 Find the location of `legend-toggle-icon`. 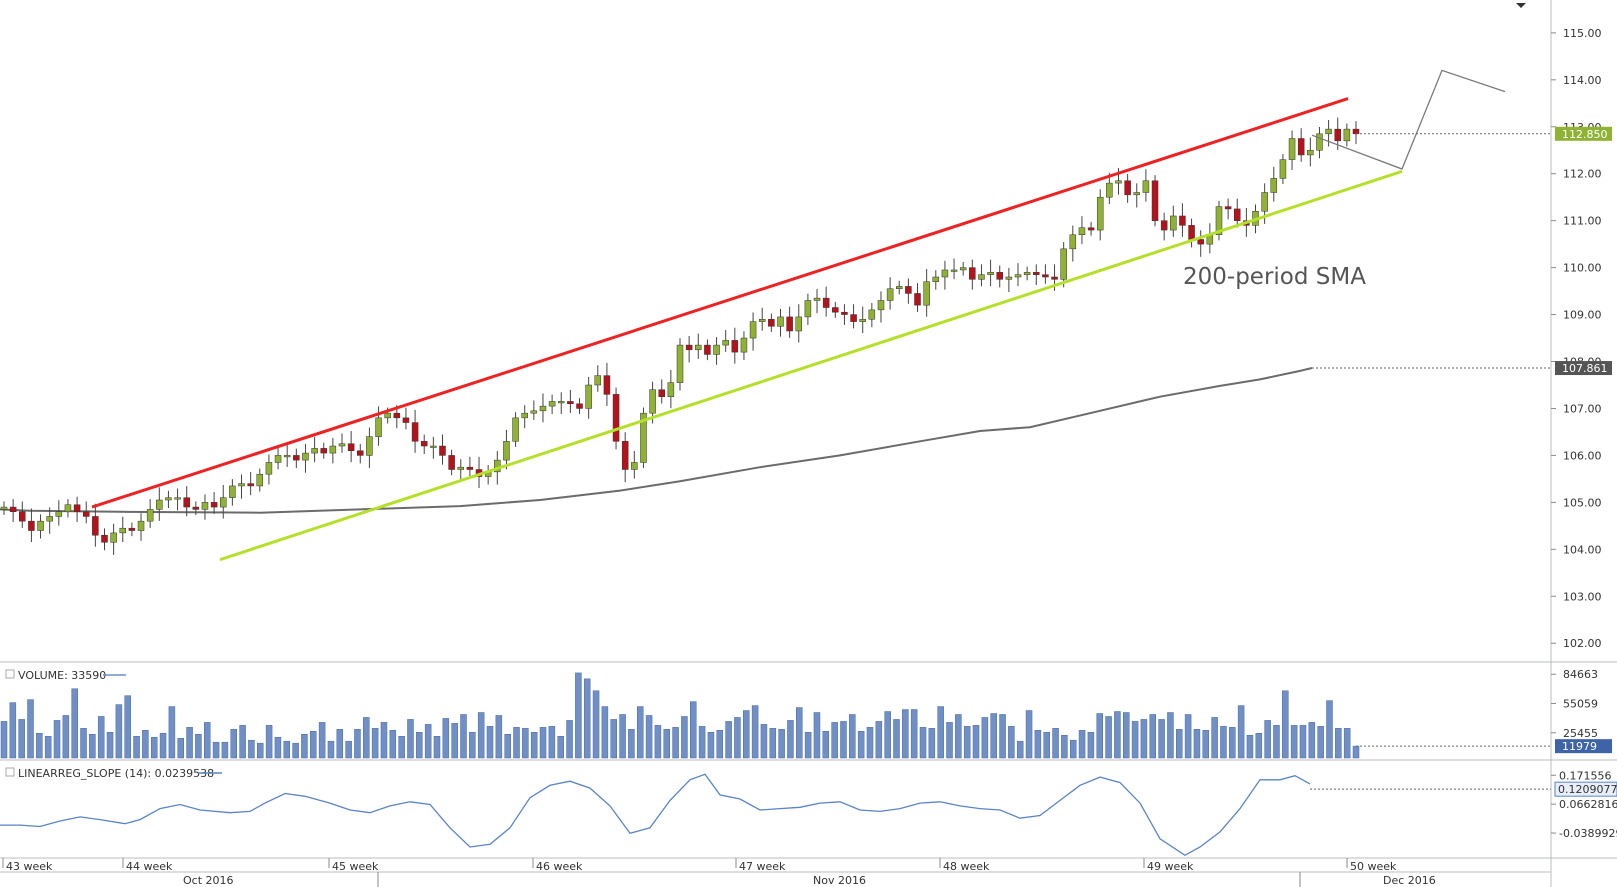

legend-toggle-icon is located at coordinates (10, 772).